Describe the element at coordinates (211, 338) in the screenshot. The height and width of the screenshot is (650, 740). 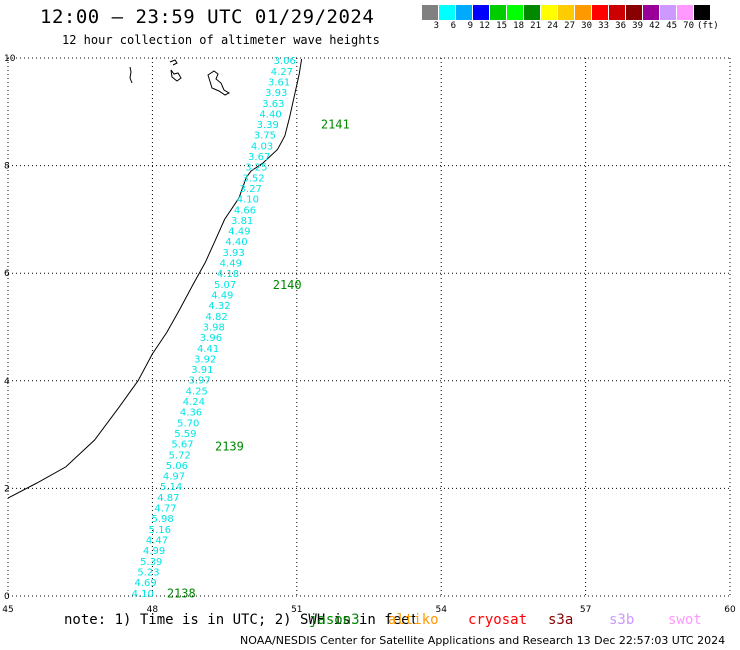
I see `wave-height-point: 3.96` at that location.